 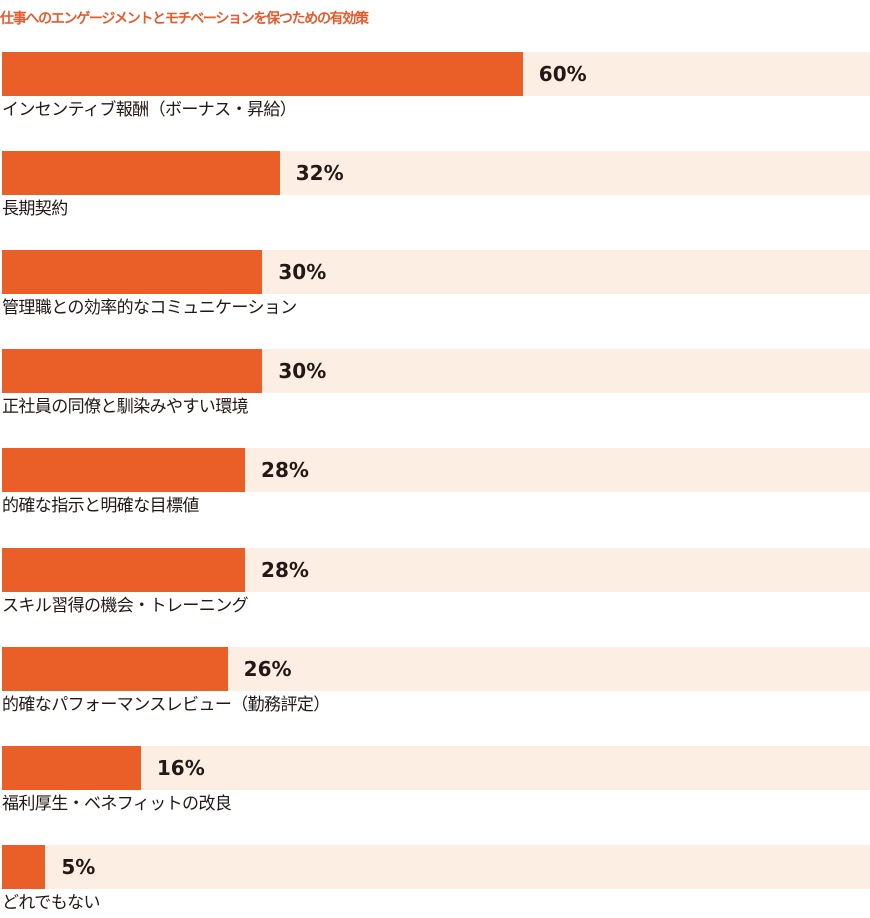 I want to click on category-label: スキル習得の機会・トレーニング, so click(x=125, y=605).